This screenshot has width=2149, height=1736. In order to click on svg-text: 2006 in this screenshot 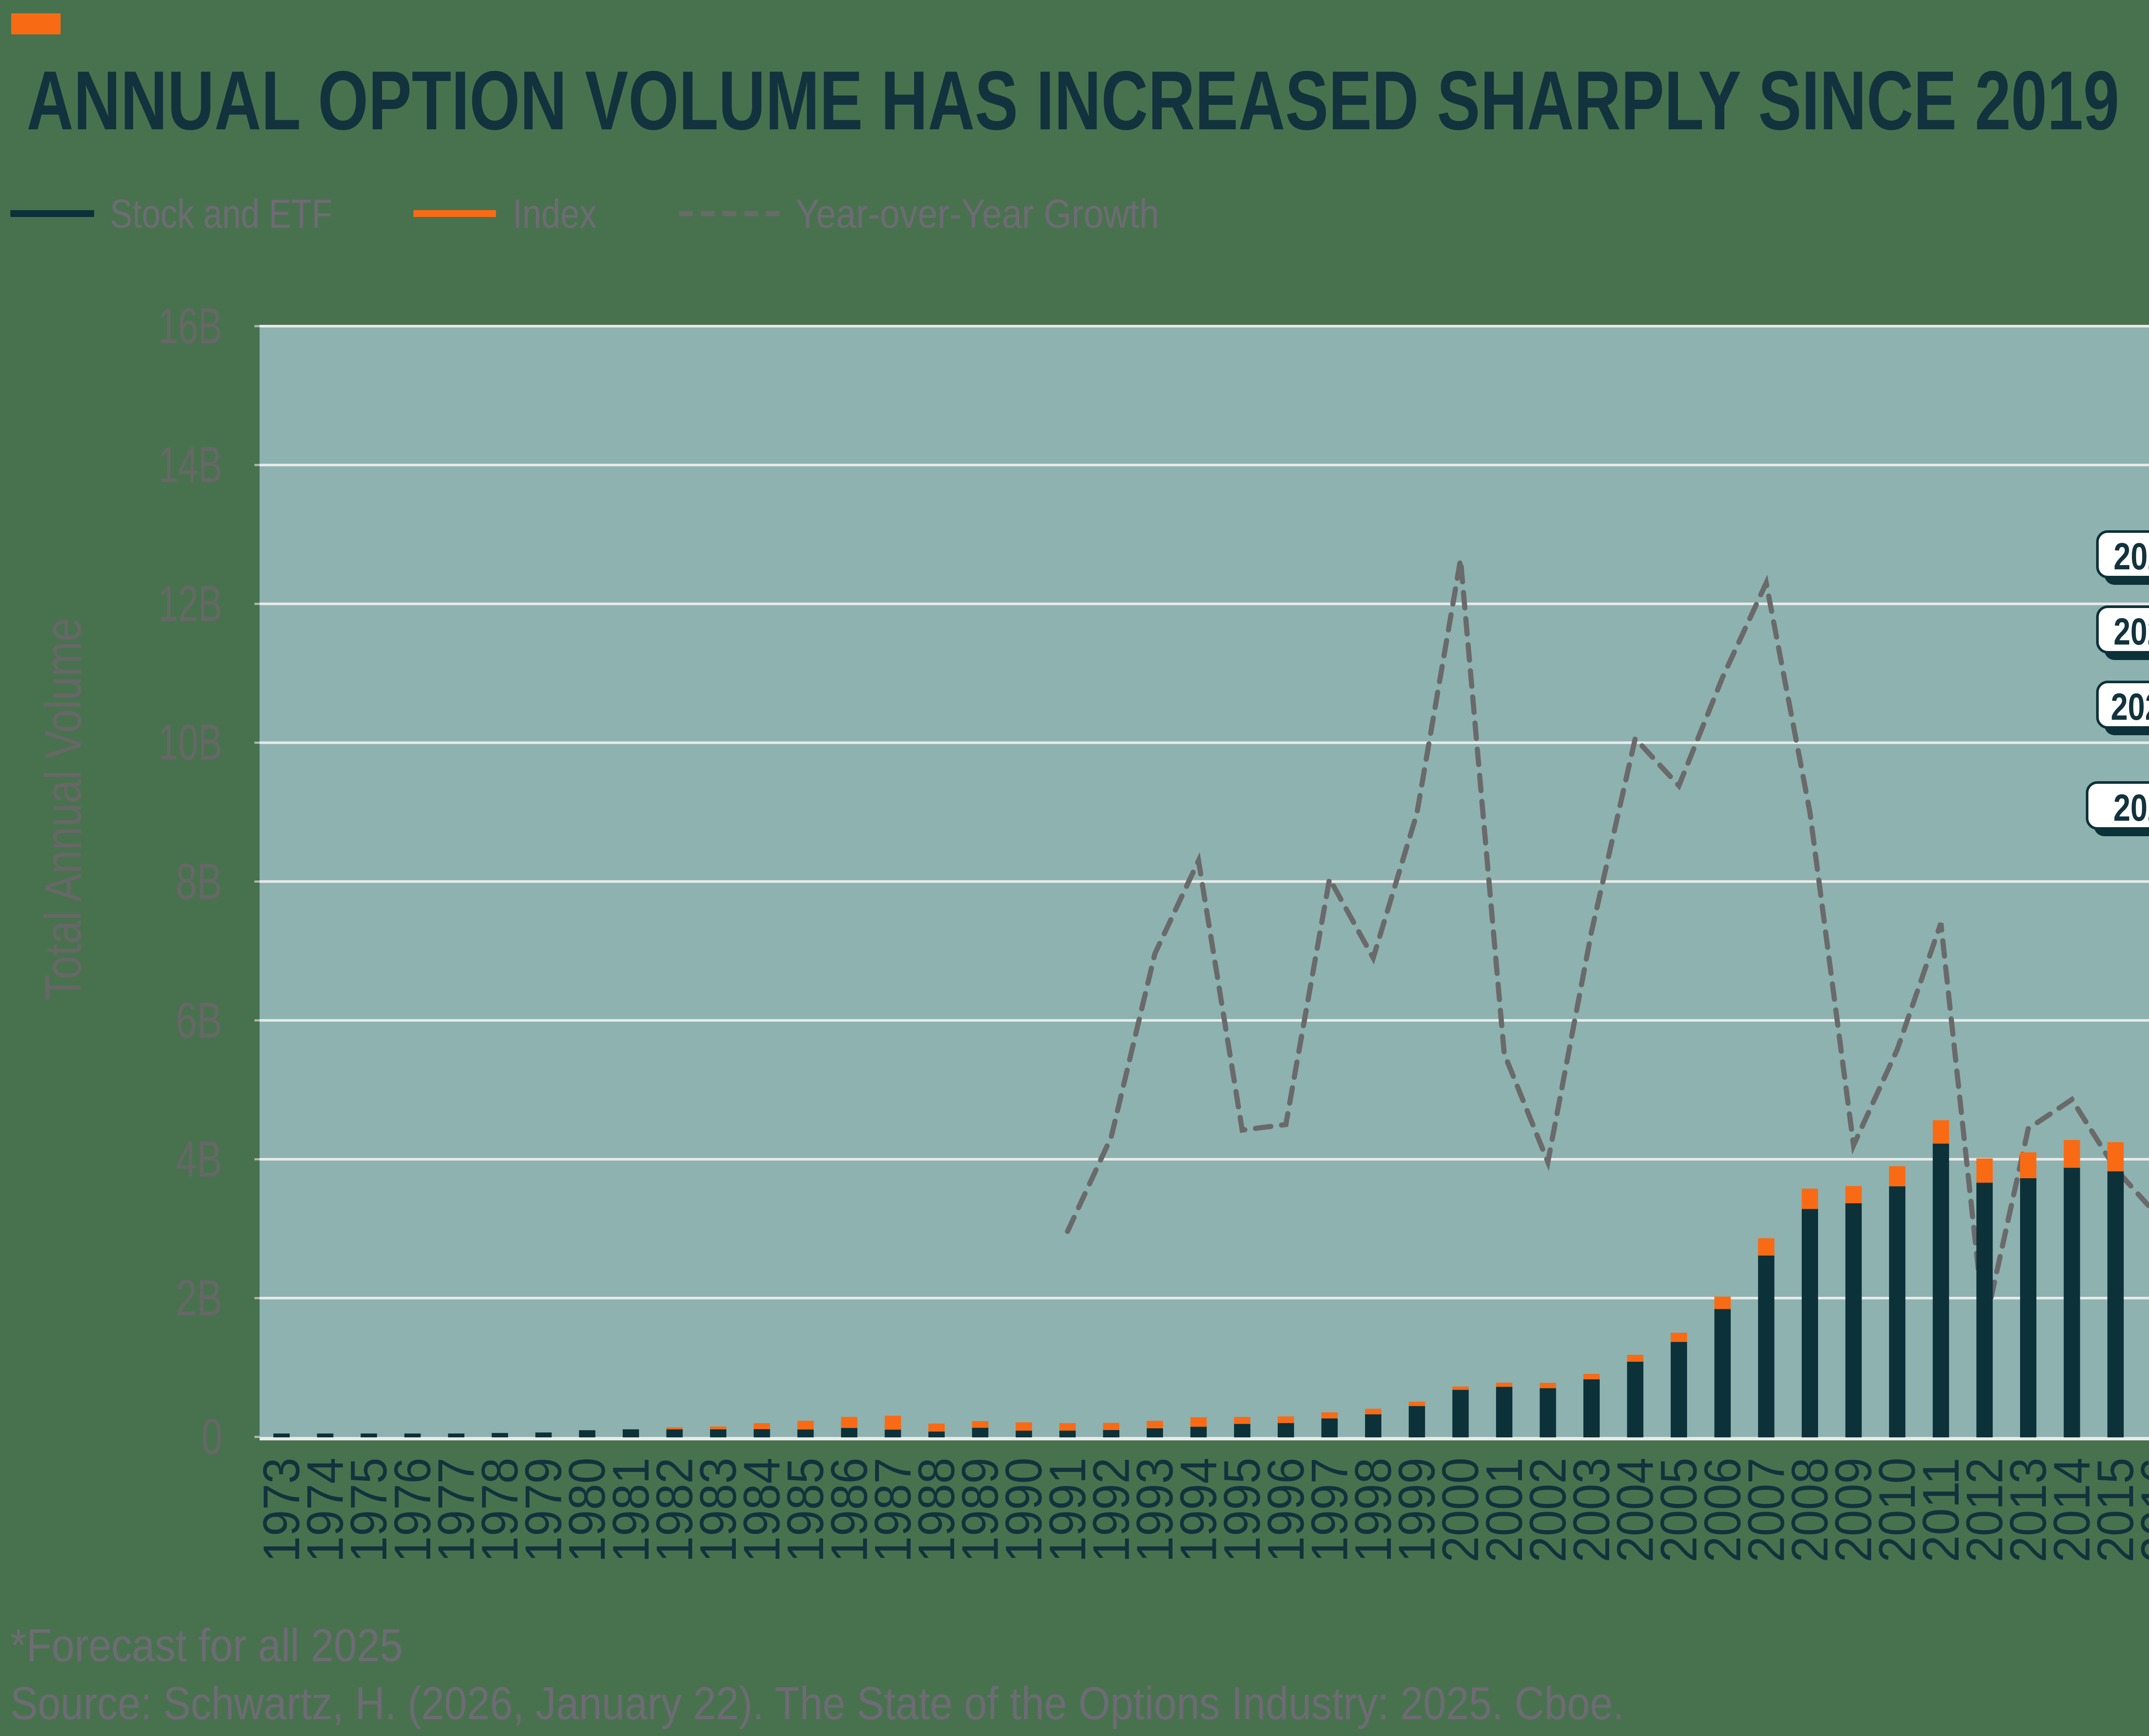, I will do `click(1722, 1510)`.